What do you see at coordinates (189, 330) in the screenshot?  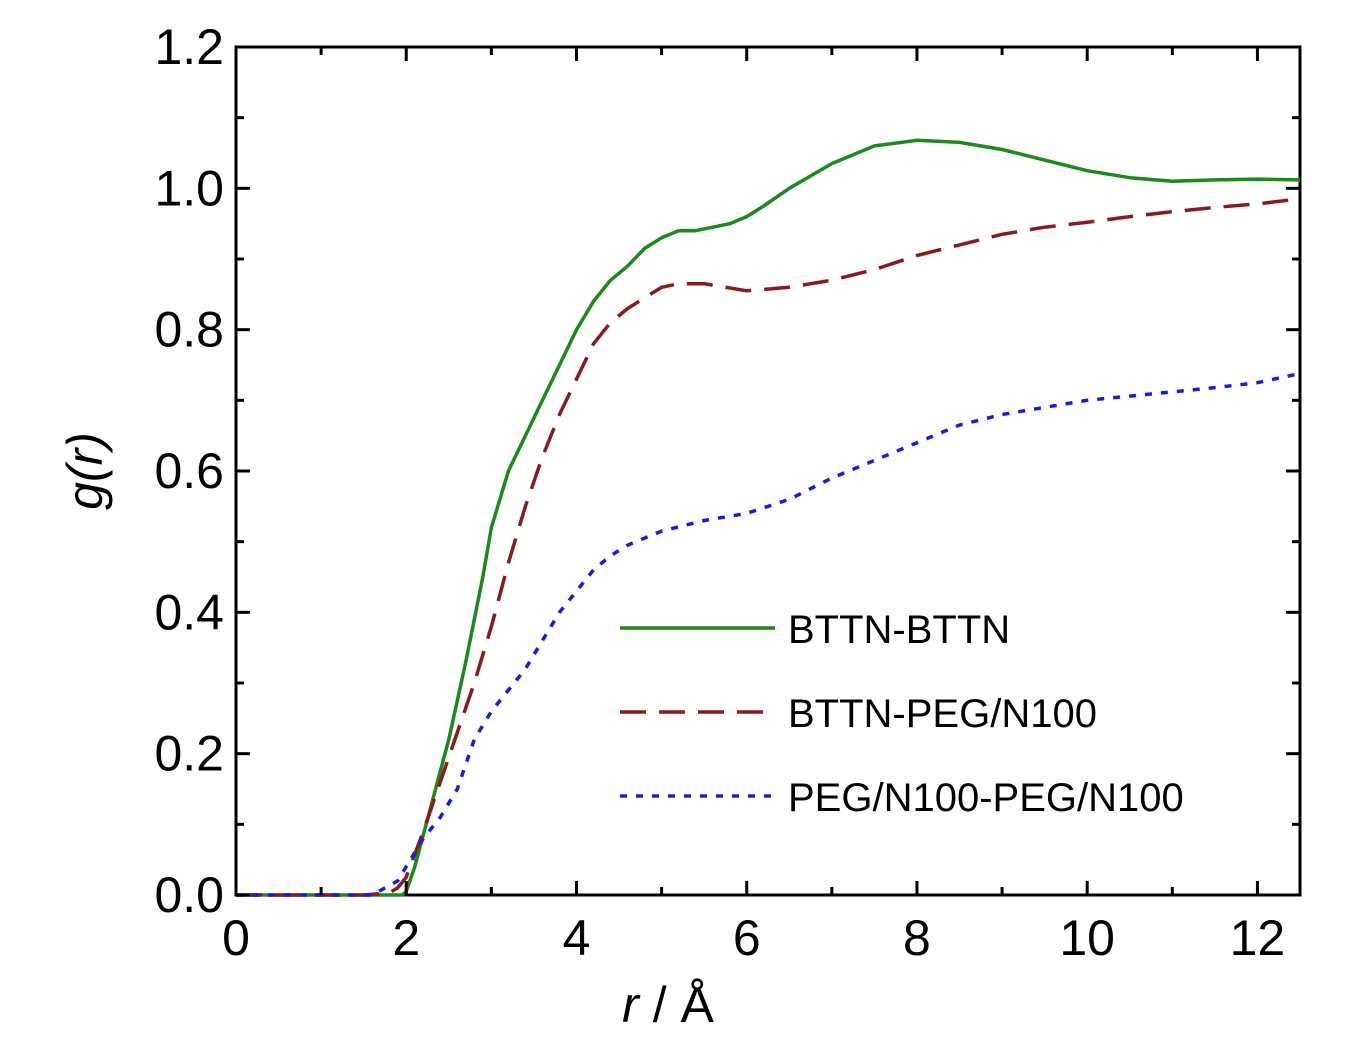 I see `y-tick-label: 0.8` at bounding box center [189, 330].